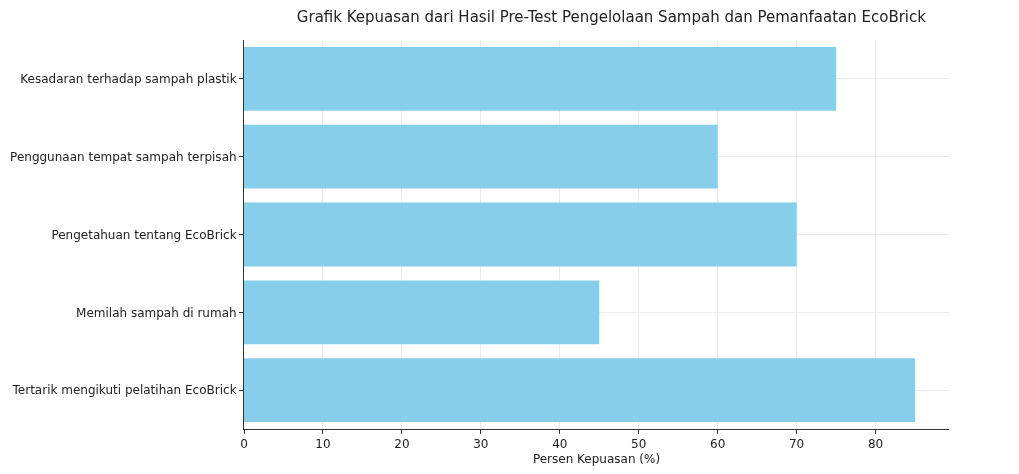  What do you see at coordinates (124, 390) in the screenshot?
I see `y-tick-label: Tertarik mengikuti pelatihan EcoBrick` at bounding box center [124, 390].